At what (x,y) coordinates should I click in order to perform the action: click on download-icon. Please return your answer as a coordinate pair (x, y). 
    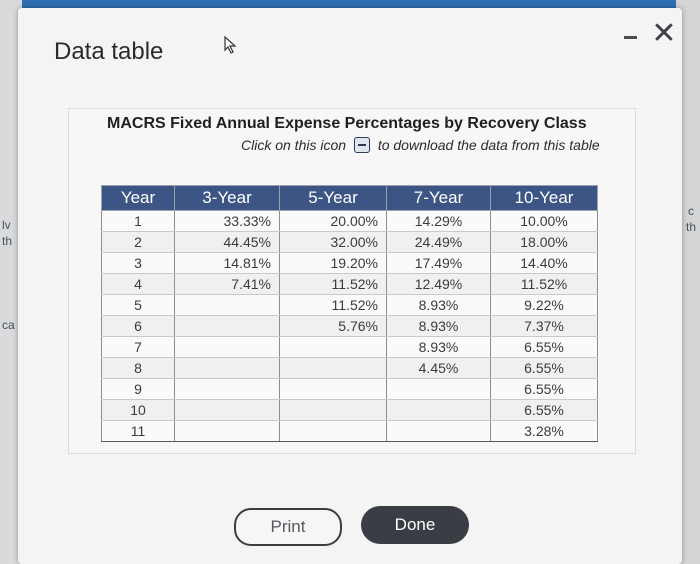
    Looking at the image, I should click on (361, 145).